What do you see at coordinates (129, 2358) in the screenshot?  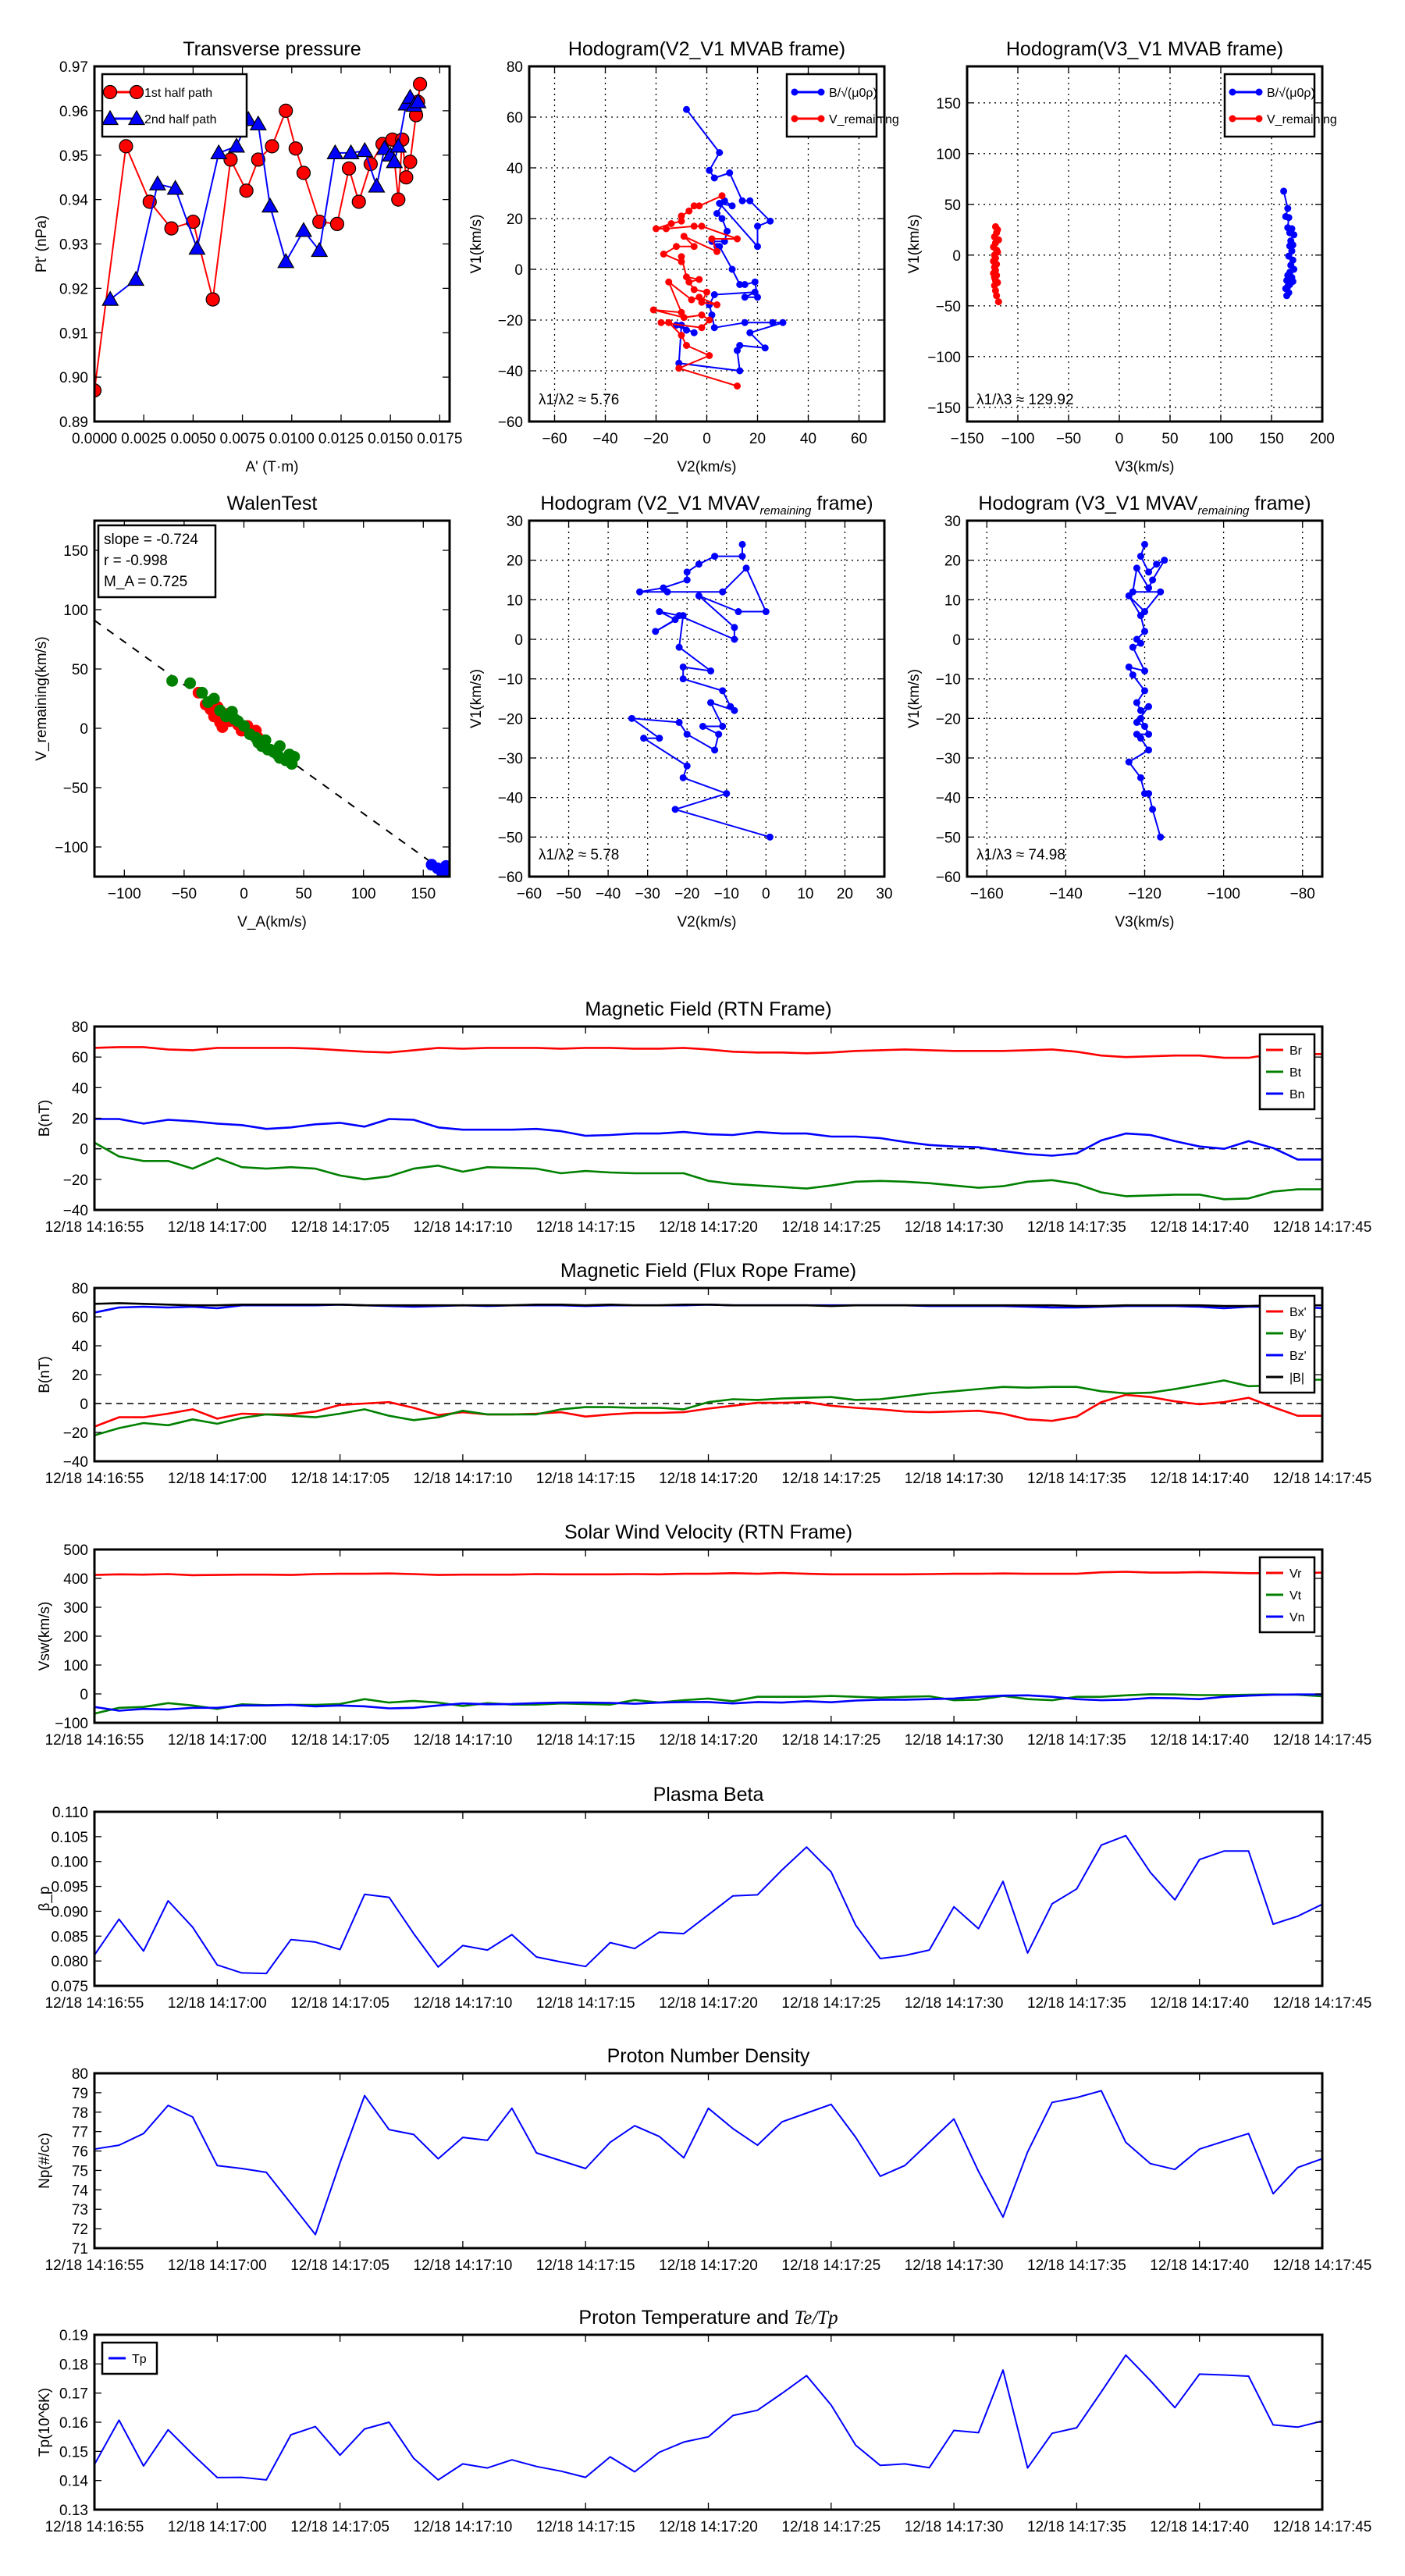 I see `legend: Tp` at bounding box center [129, 2358].